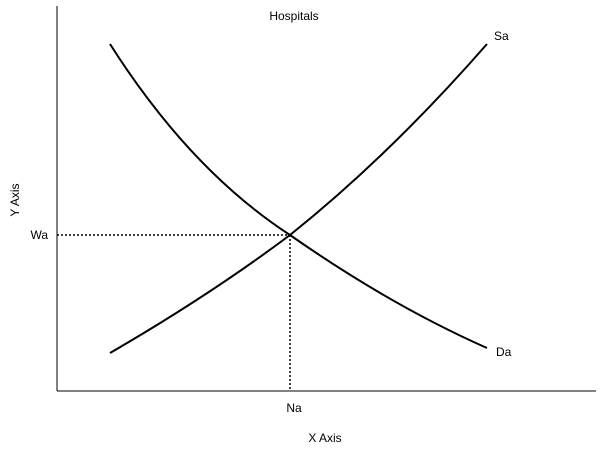 The width and height of the screenshot is (600, 452). What do you see at coordinates (501, 36) in the screenshot?
I see `supply-curve-label: Sa` at bounding box center [501, 36].